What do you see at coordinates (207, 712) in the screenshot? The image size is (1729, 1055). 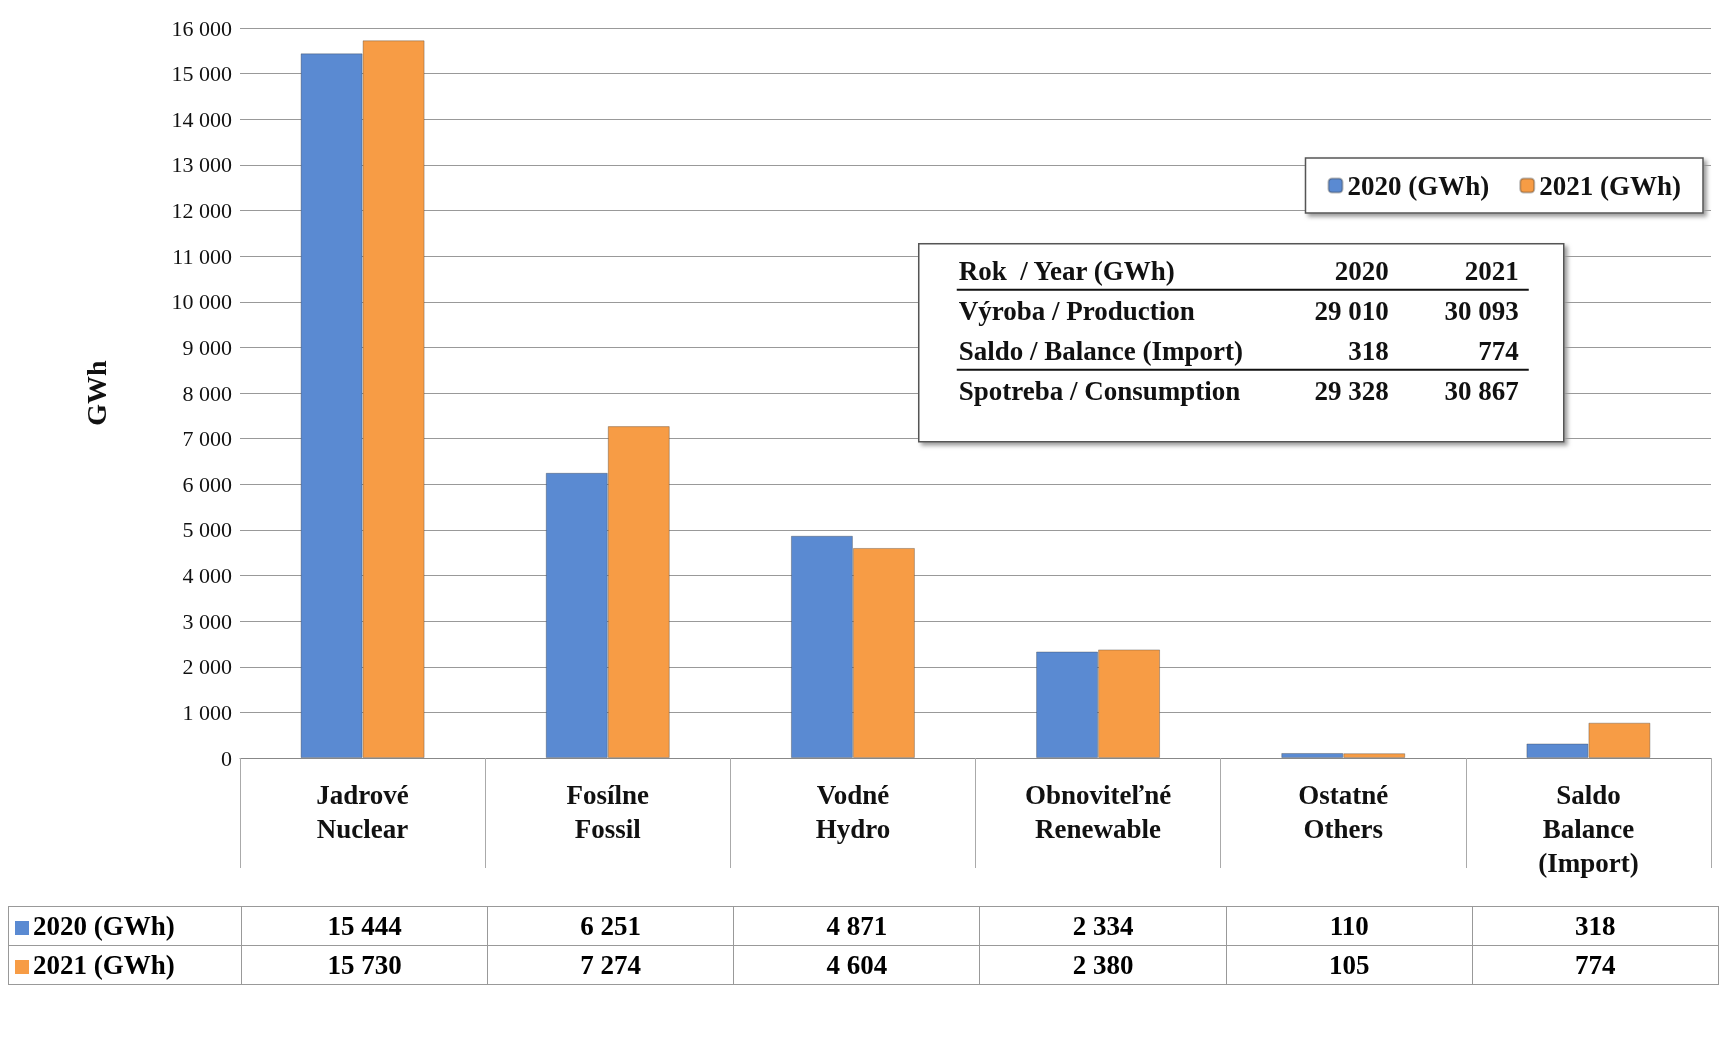 I see `y-tick-label: 1 000` at bounding box center [207, 712].